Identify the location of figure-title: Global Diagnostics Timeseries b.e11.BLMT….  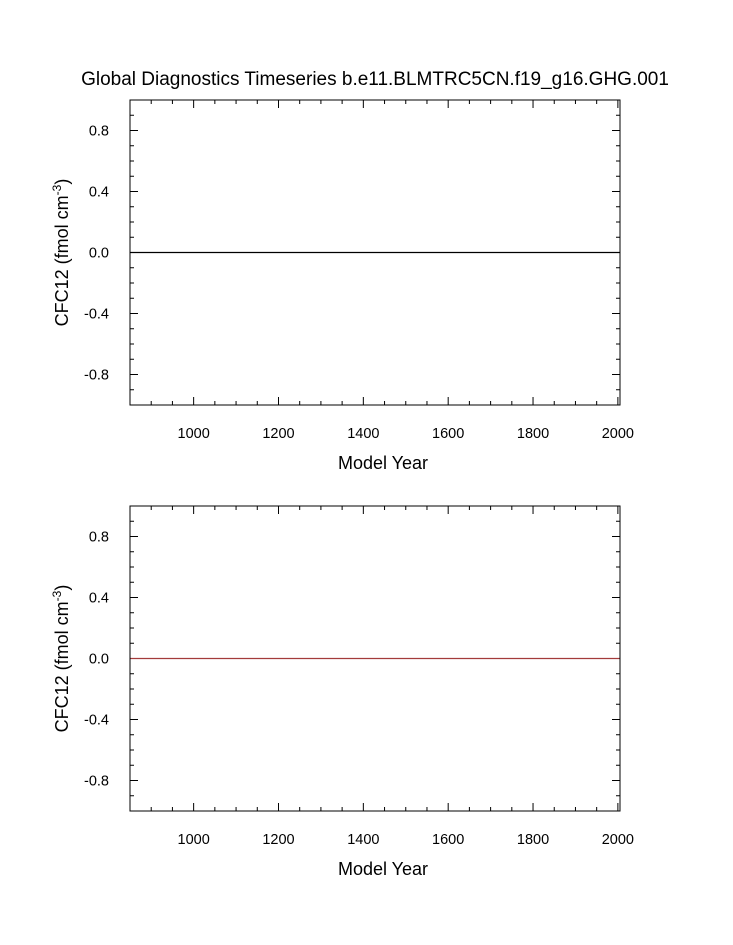
(375, 79).